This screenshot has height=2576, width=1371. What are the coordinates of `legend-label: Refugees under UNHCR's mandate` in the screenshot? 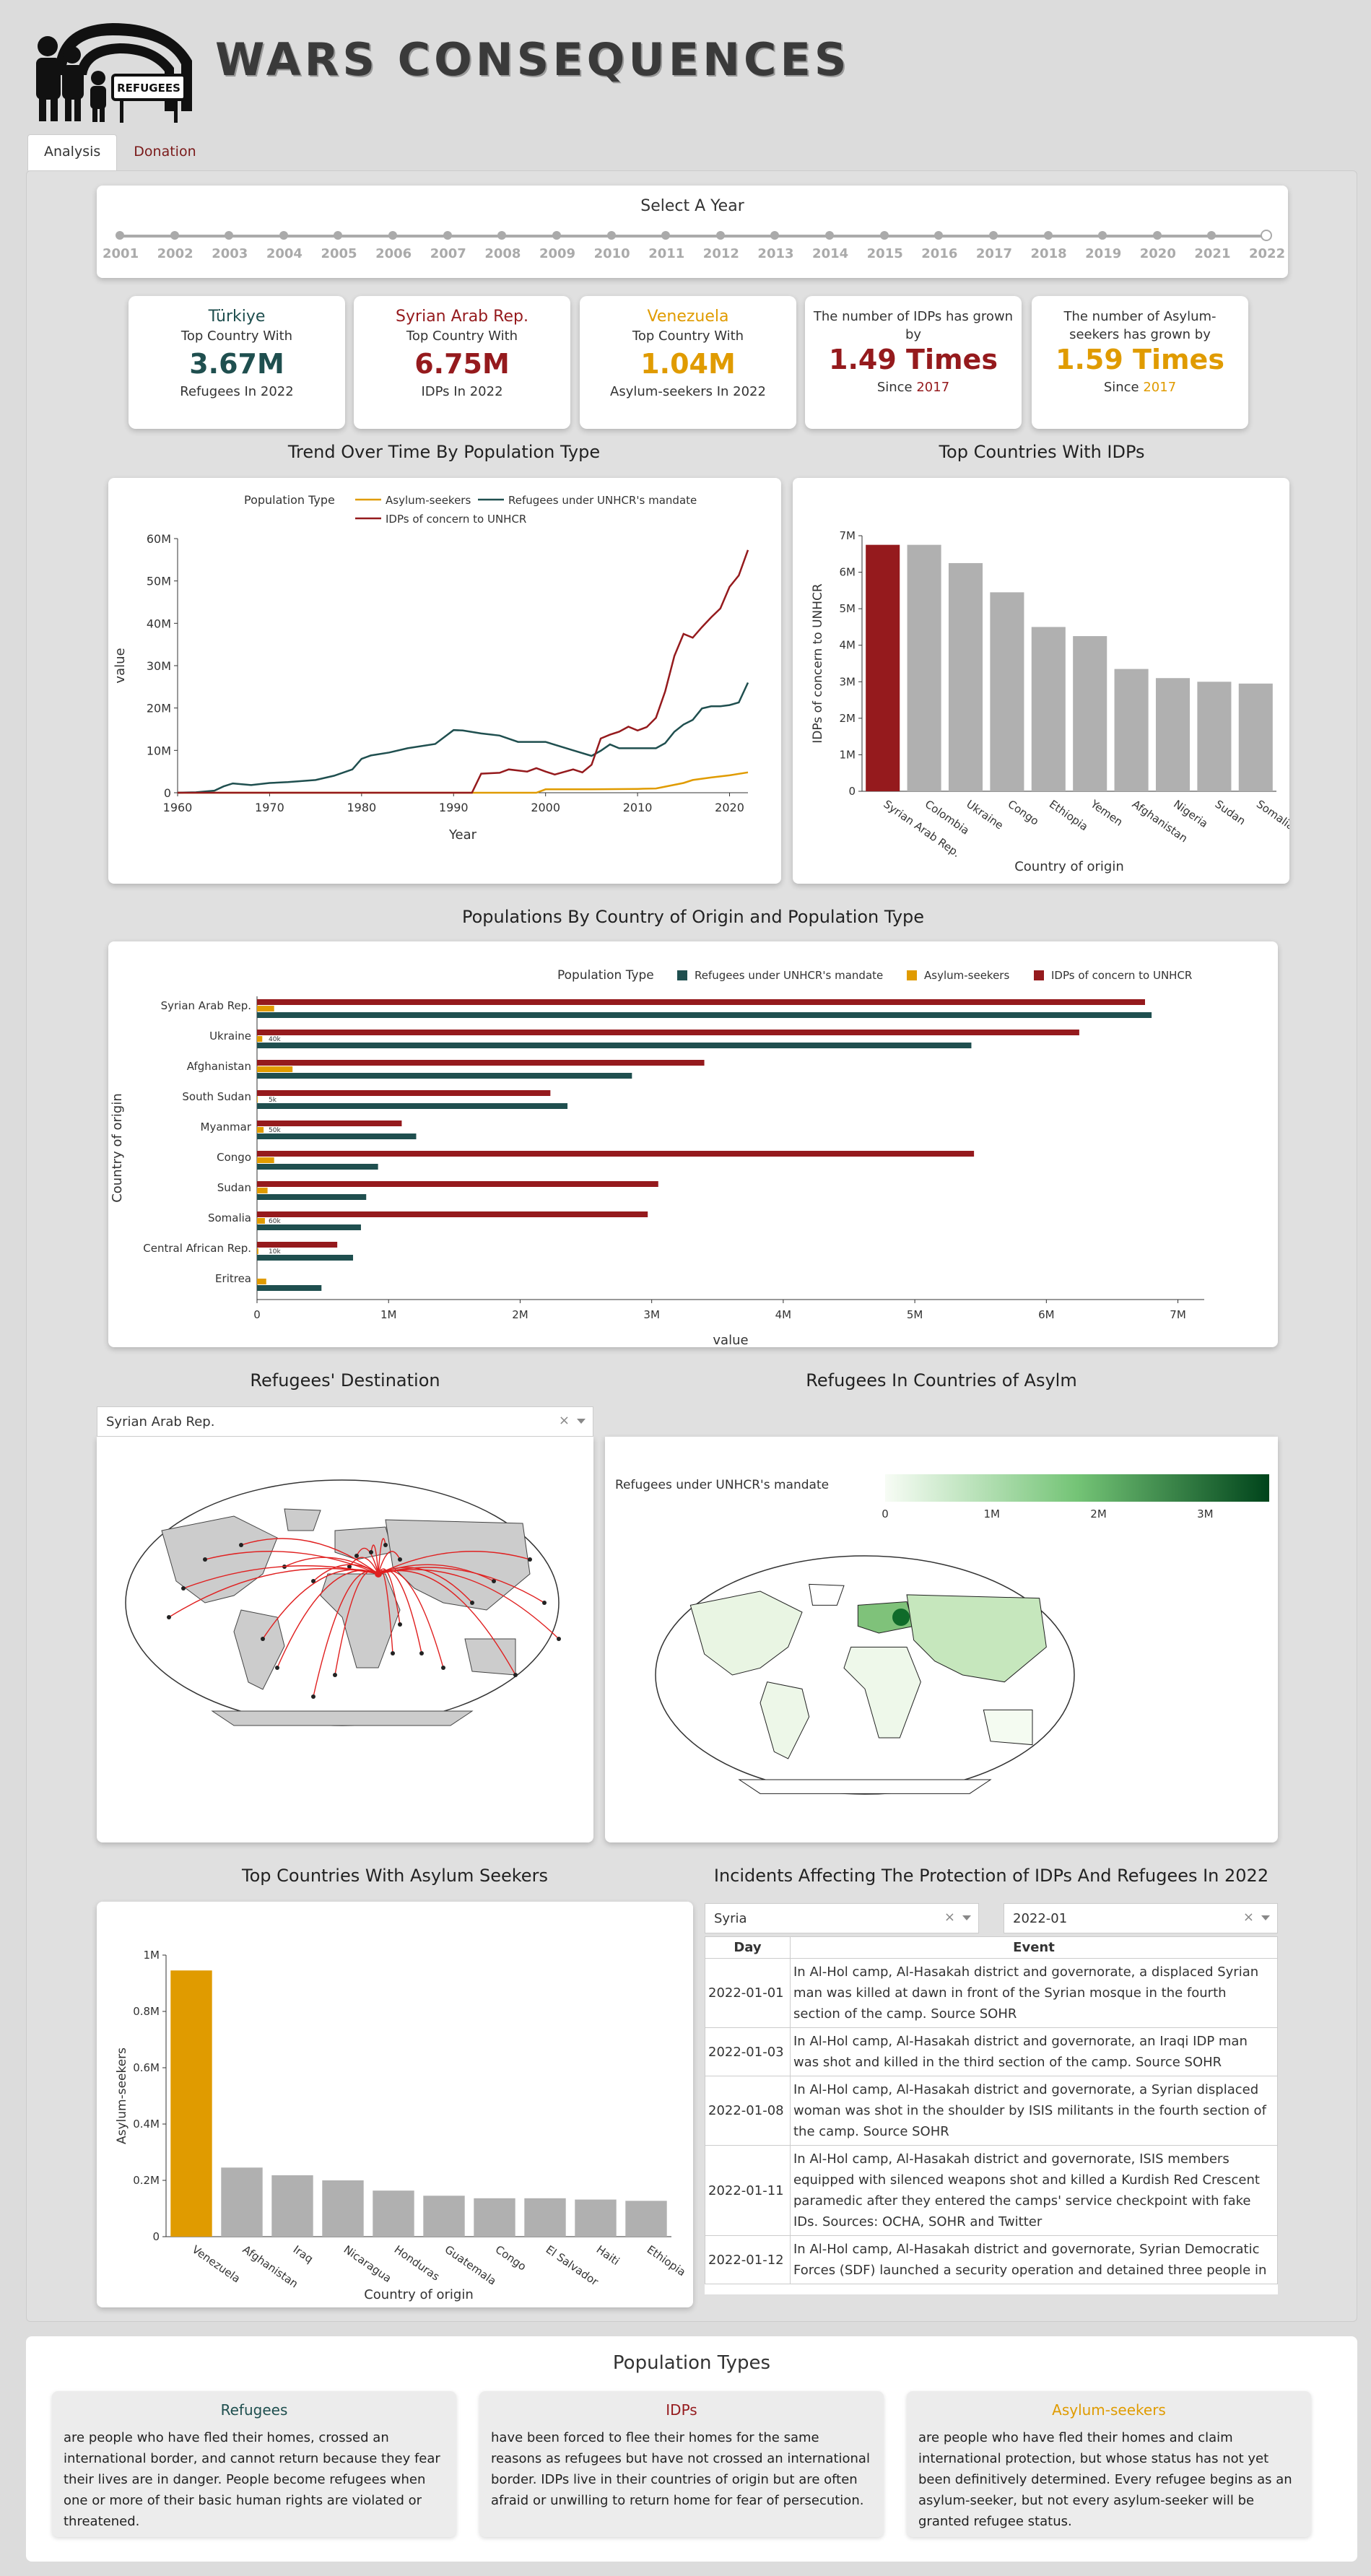 It's located at (789, 975).